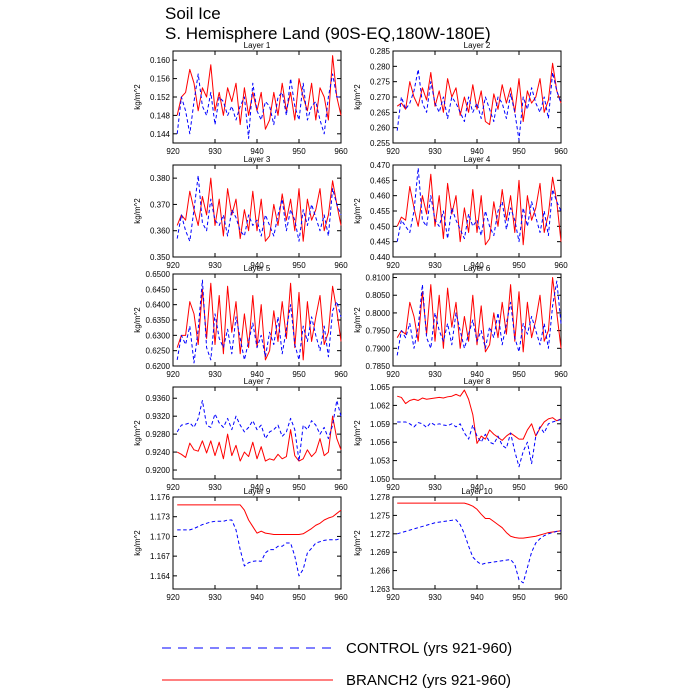 Image resolution: width=700 pixels, height=700 pixels. Describe the element at coordinates (160, 576) in the screenshot. I see `y-tick-label: 1.164` at that location.